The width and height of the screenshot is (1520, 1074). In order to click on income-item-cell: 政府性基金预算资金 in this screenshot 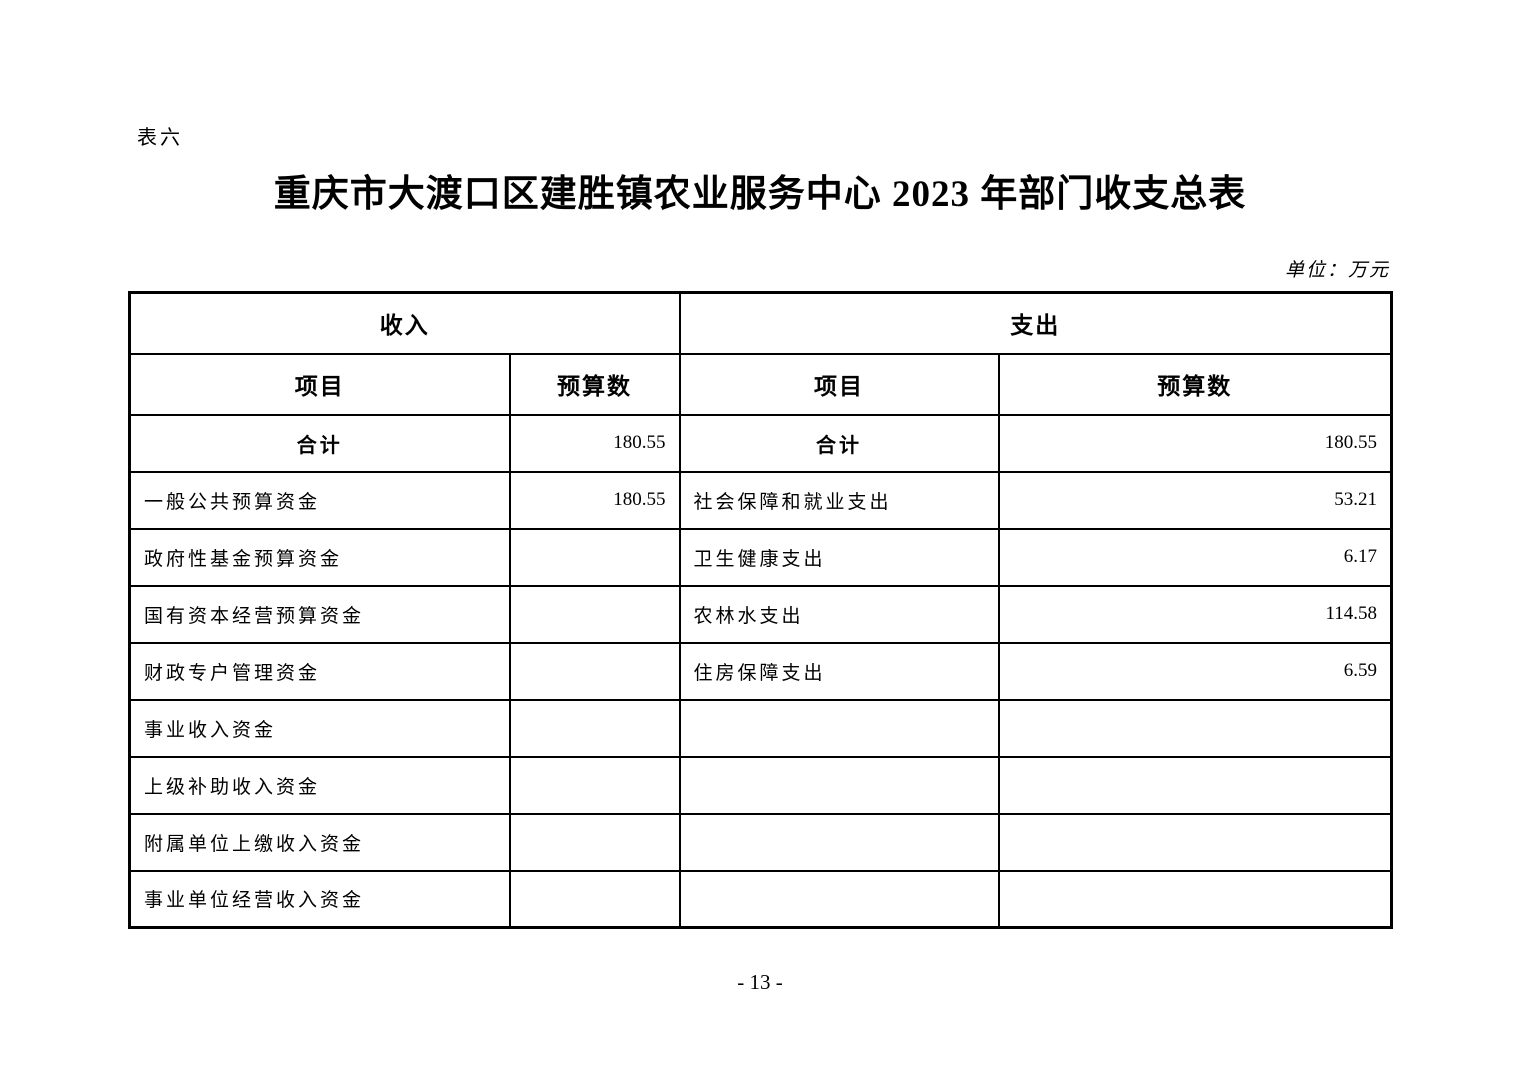, I will do `click(319, 557)`.